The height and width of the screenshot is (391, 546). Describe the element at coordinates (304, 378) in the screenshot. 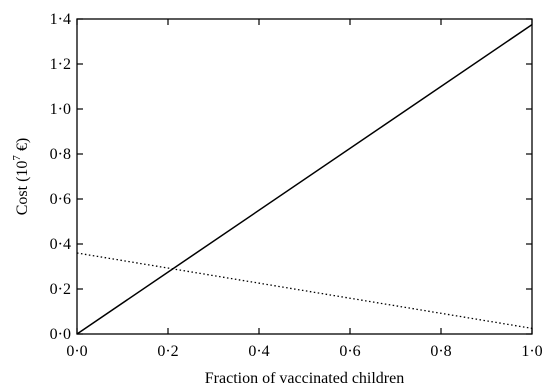

I see `x-axis-title: Fraction of vaccinated children` at that location.